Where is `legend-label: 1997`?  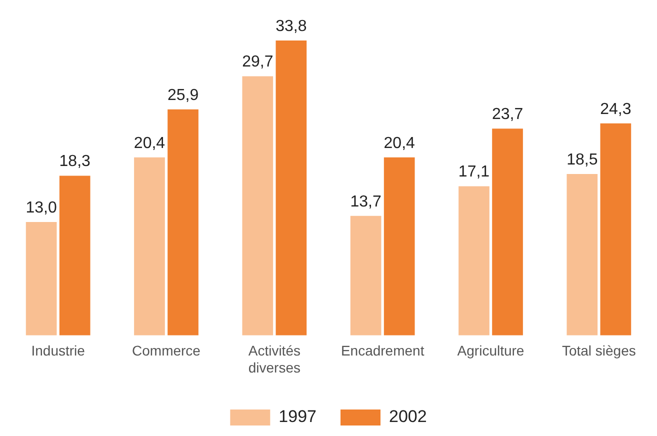 legend-label: 1997 is located at coordinates (297, 416).